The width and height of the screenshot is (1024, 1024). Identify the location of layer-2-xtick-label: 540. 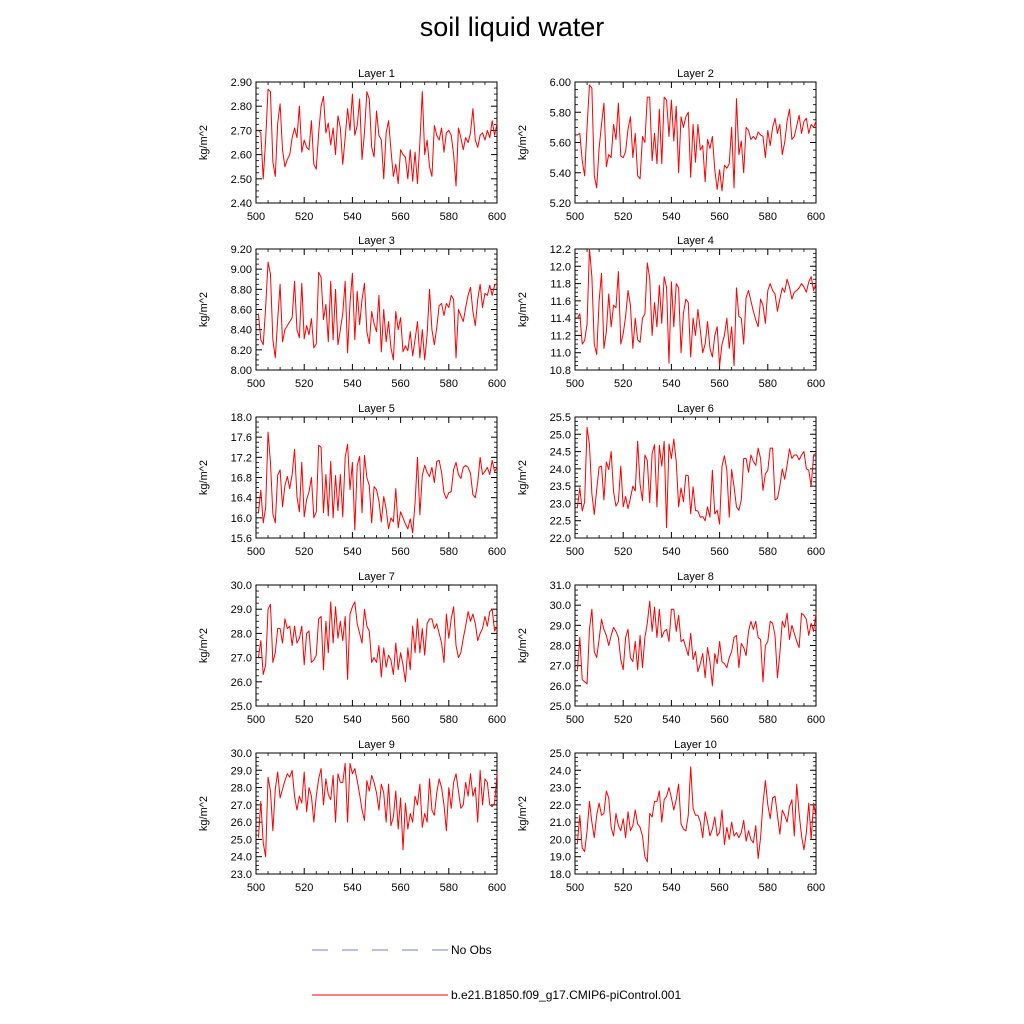
(671, 217).